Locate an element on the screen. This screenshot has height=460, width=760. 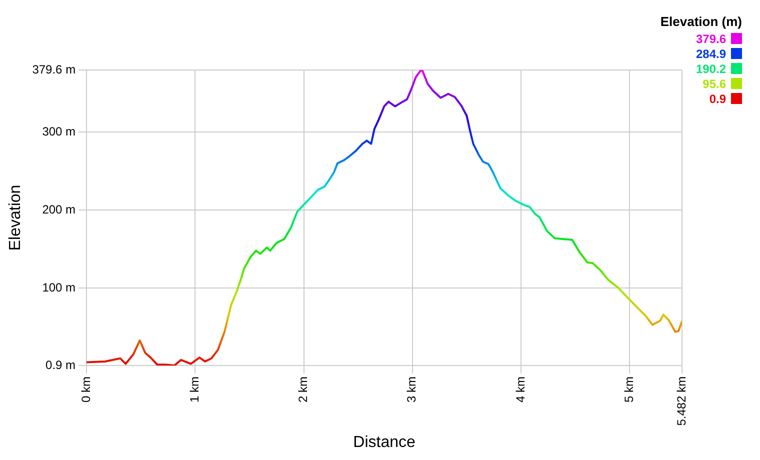
color-bar-label: 0.9 is located at coordinates (717, 99).